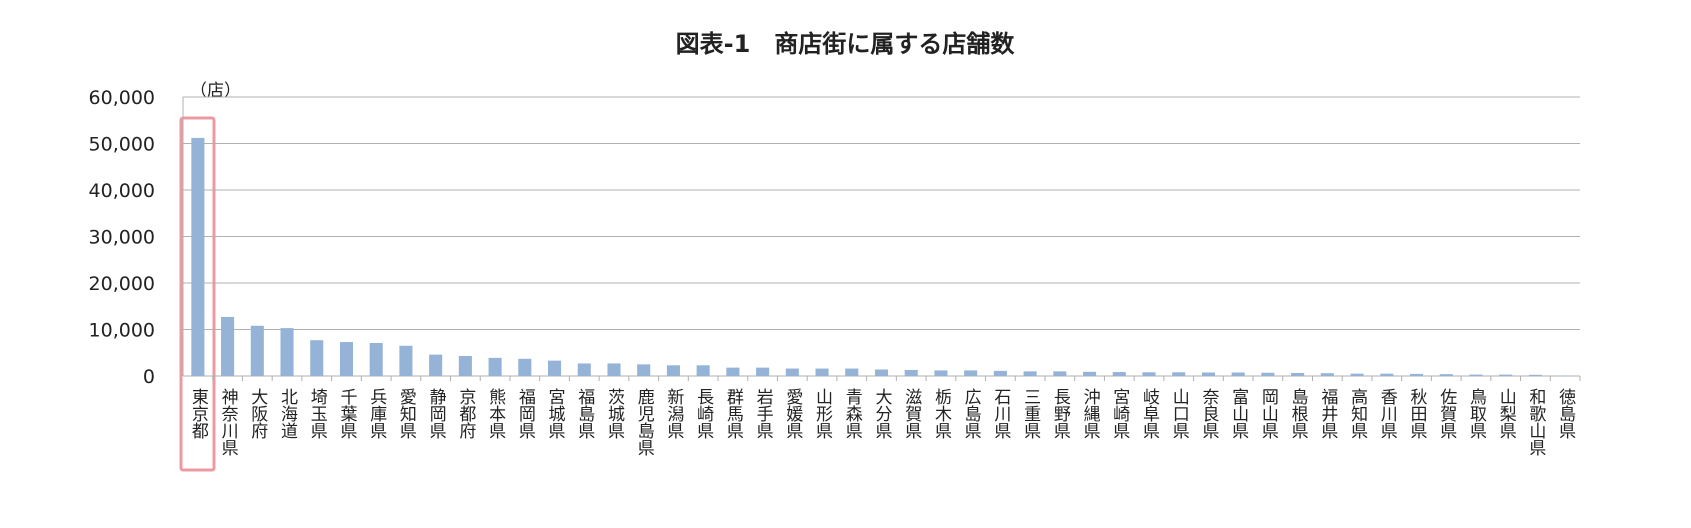  Describe the element at coordinates (228, 422) in the screenshot. I see `x-tick-label: 神奈川県` at that location.